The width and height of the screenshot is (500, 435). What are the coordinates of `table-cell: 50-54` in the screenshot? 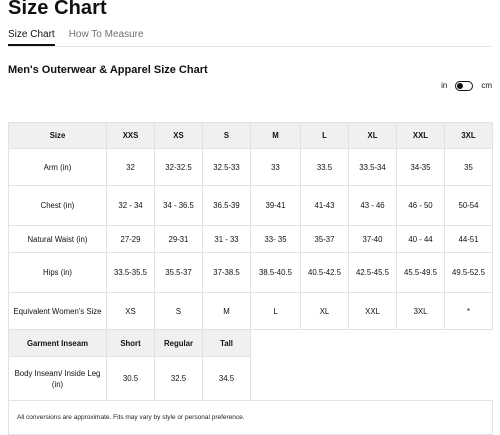 It's located at (468, 205).